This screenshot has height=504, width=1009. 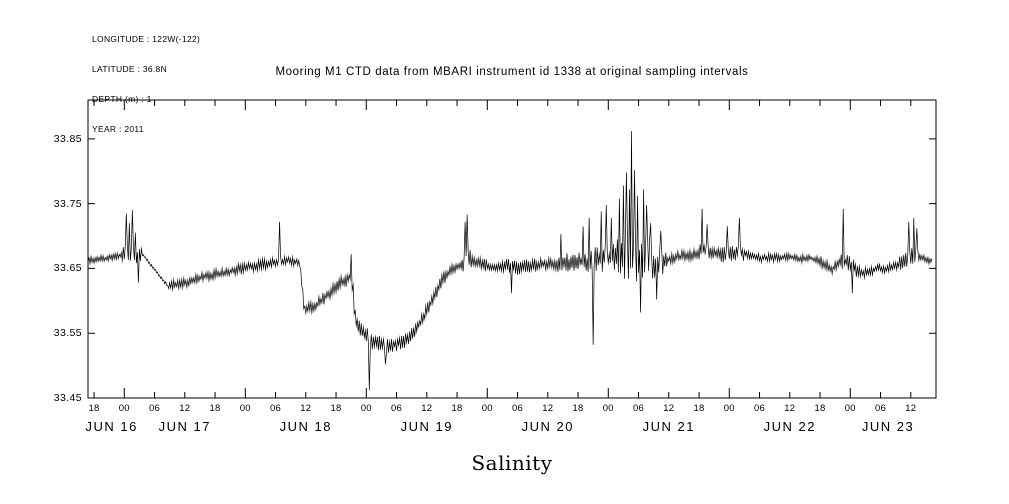 I want to click on bottom-axis-label: Salinity, so click(x=512, y=463).